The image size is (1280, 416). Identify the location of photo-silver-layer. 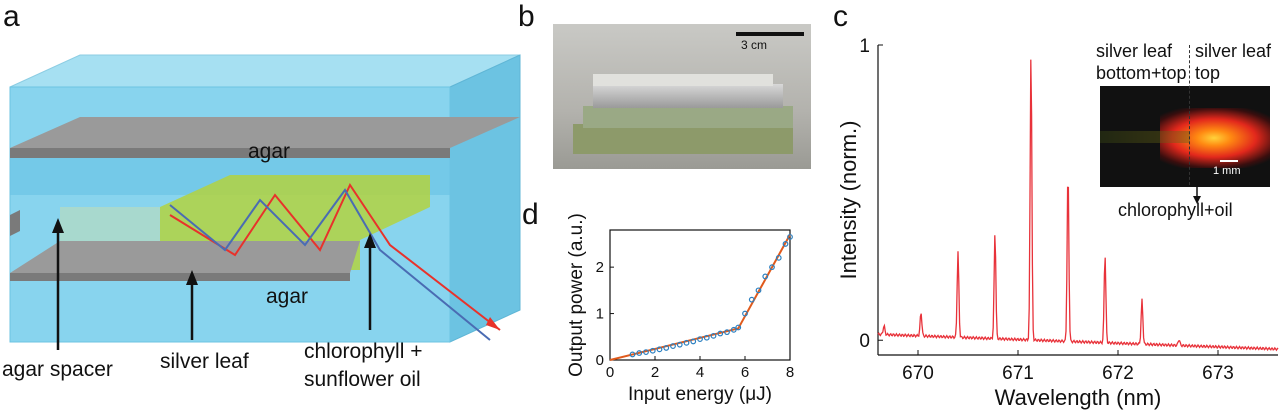
(688, 96).